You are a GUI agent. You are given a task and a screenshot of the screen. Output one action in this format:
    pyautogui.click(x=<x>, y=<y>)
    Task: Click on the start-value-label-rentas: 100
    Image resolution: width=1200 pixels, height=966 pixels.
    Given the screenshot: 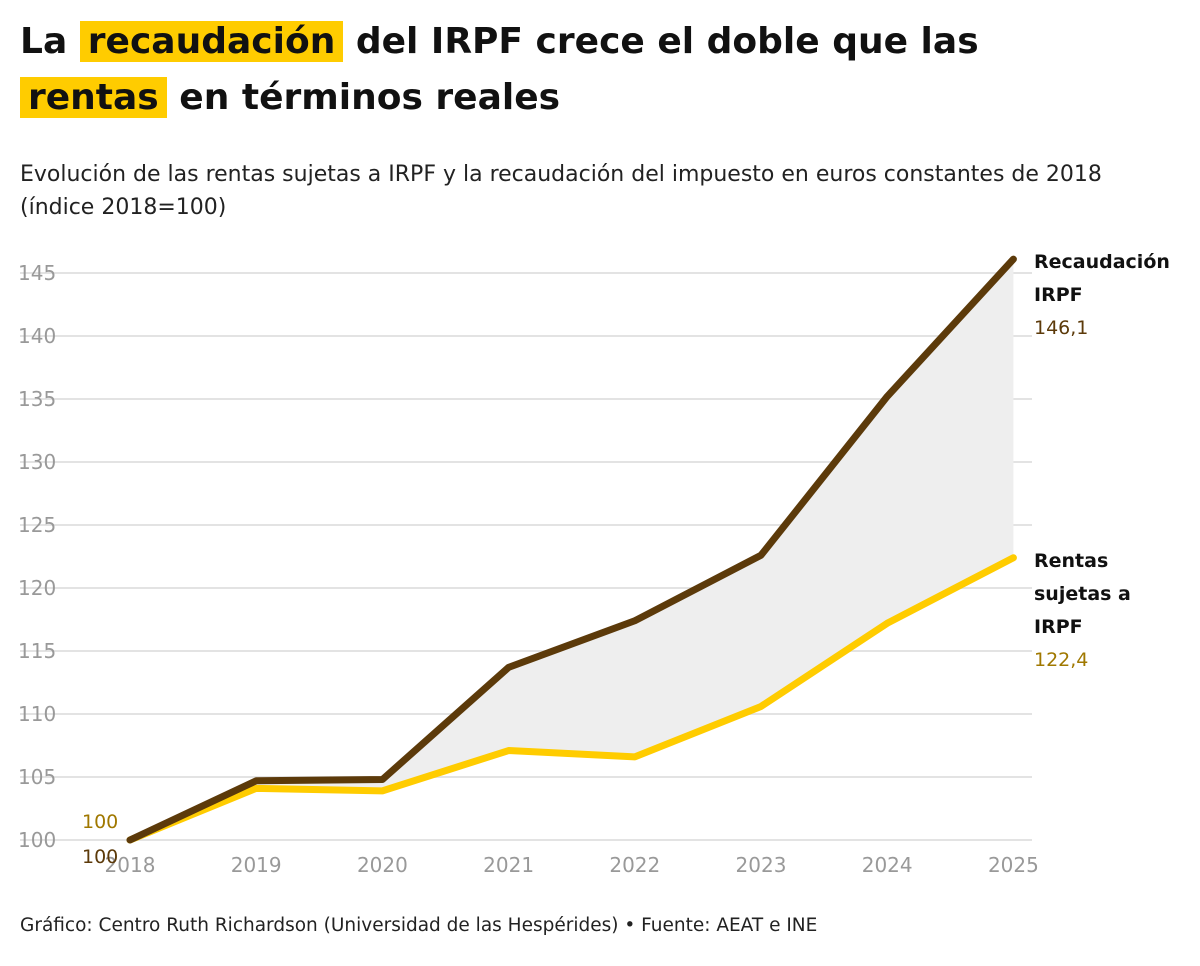 What is the action you would take?
    pyautogui.click(x=100, y=822)
    